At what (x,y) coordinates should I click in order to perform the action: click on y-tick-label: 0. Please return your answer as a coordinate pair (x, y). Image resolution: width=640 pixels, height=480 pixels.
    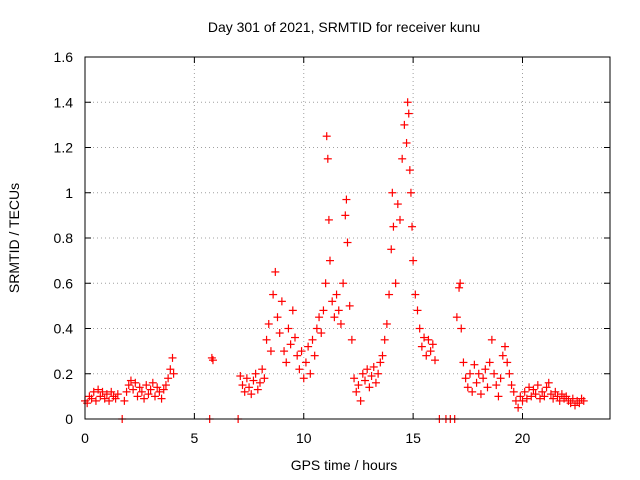
    Looking at the image, I should click on (69, 419).